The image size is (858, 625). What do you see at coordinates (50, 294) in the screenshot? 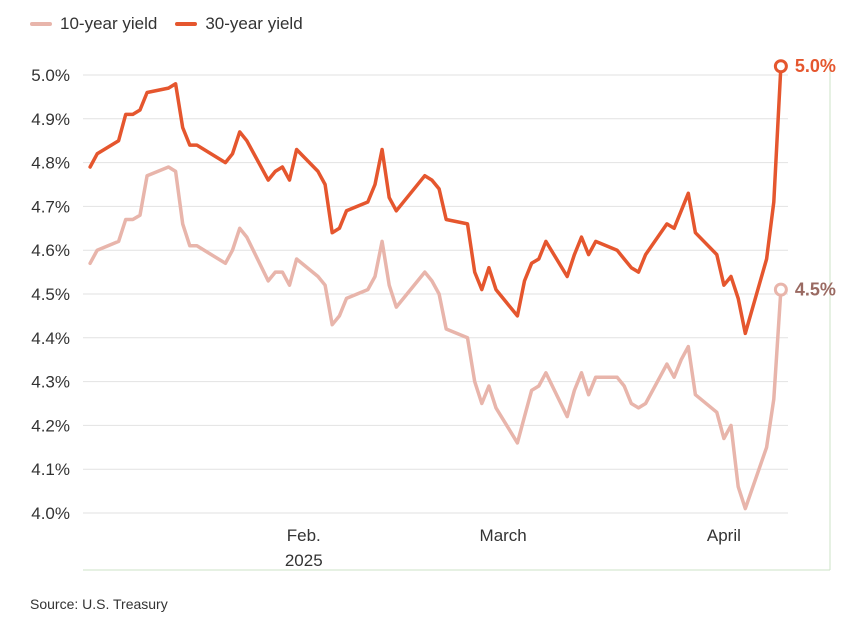
I see `y-tick-label: 4.5%` at bounding box center [50, 294].